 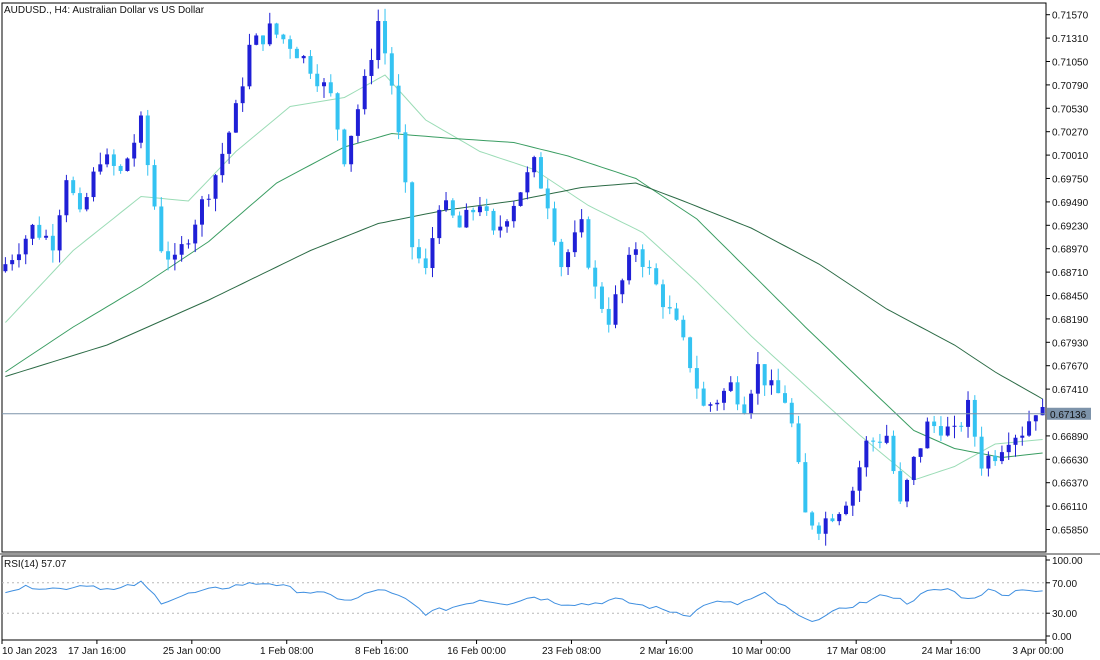 What do you see at coordinates (524, 601) in the screenshot?
I see `rsi-indicator` at bounding box center [524, 601].